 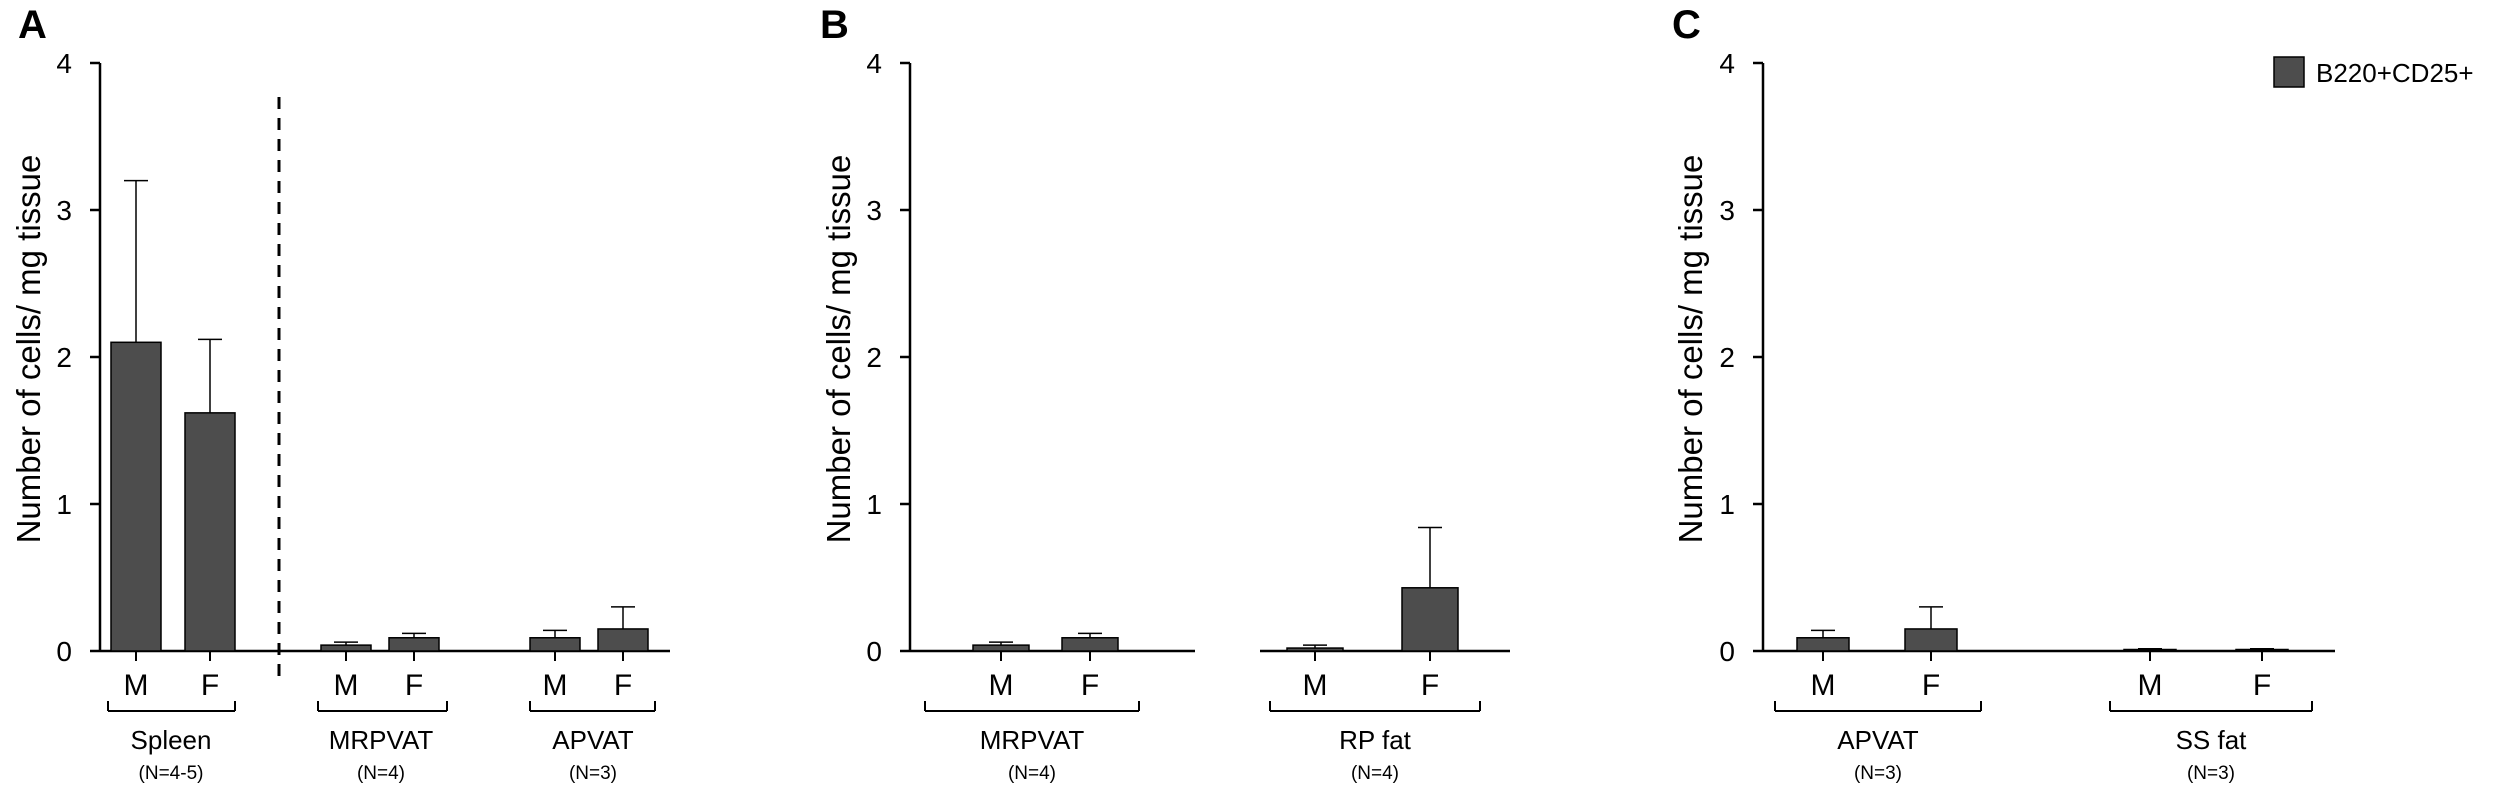 I want to click on group-label: RP fat, so click(x=1375, y=740).